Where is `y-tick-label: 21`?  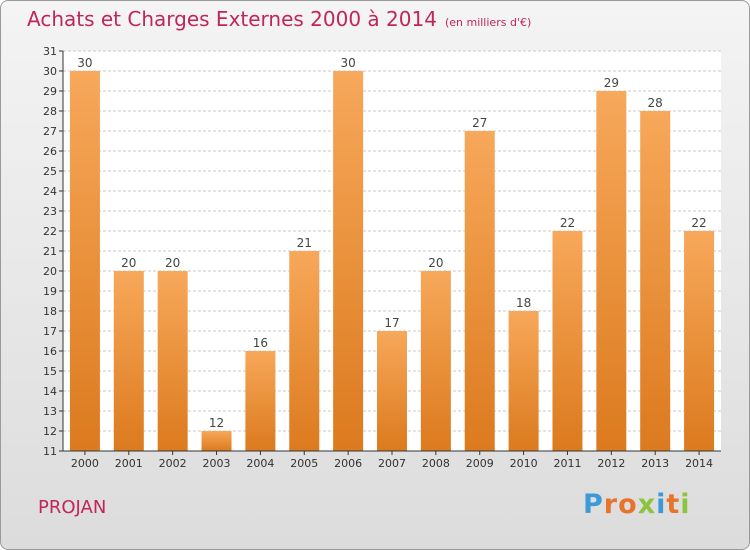
y-tick-label: 21 is located at coordinates (50, 251).